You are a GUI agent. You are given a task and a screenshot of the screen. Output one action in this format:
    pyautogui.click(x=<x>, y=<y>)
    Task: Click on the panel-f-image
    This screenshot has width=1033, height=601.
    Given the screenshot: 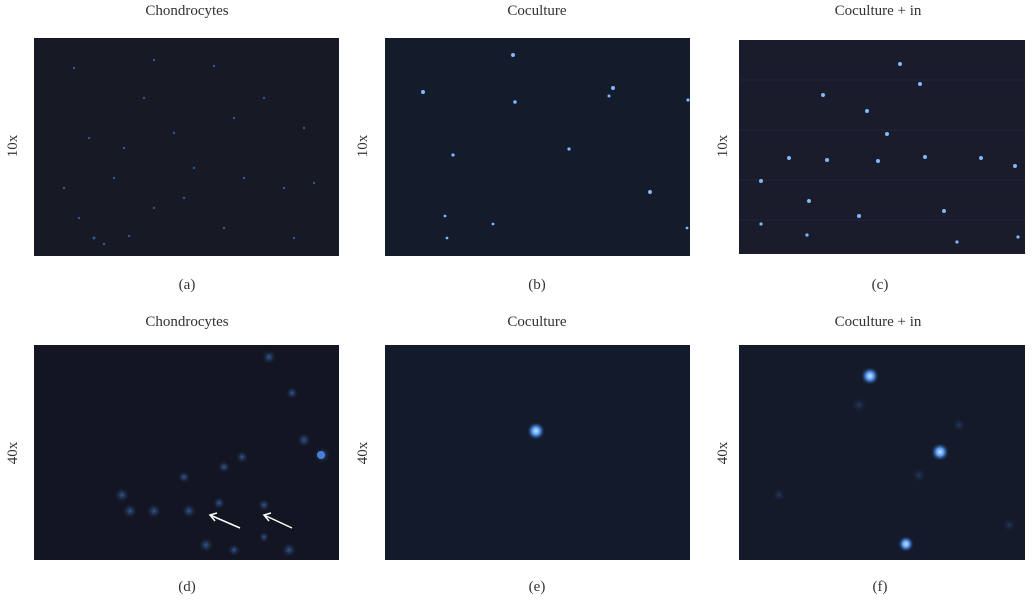 What is the action you would take?
    pyautogui.click(x=894, y=459)
    